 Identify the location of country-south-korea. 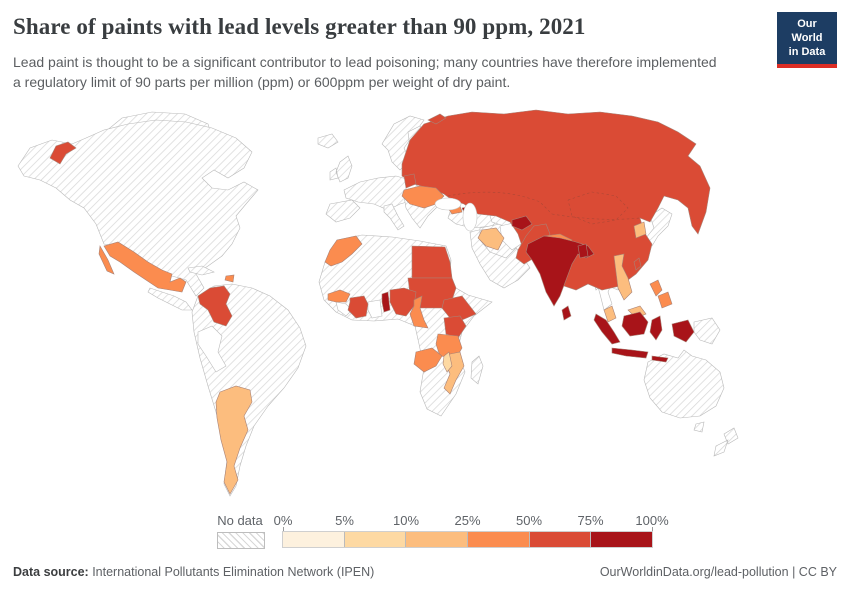
(640, 230).